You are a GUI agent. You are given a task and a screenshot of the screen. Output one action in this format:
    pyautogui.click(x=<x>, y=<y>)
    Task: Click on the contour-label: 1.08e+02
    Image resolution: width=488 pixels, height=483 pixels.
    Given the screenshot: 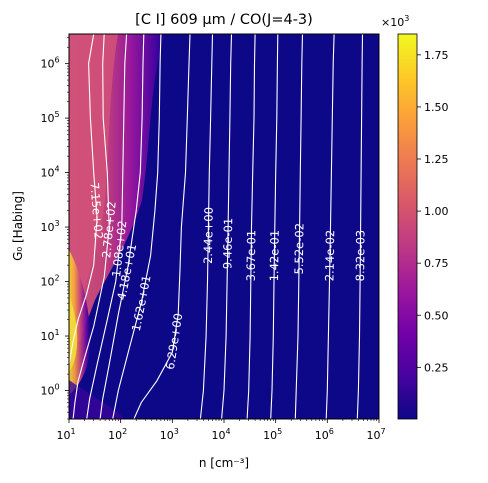 What is the action you would take?
    pyautogui.click(x=119, y=249)
    